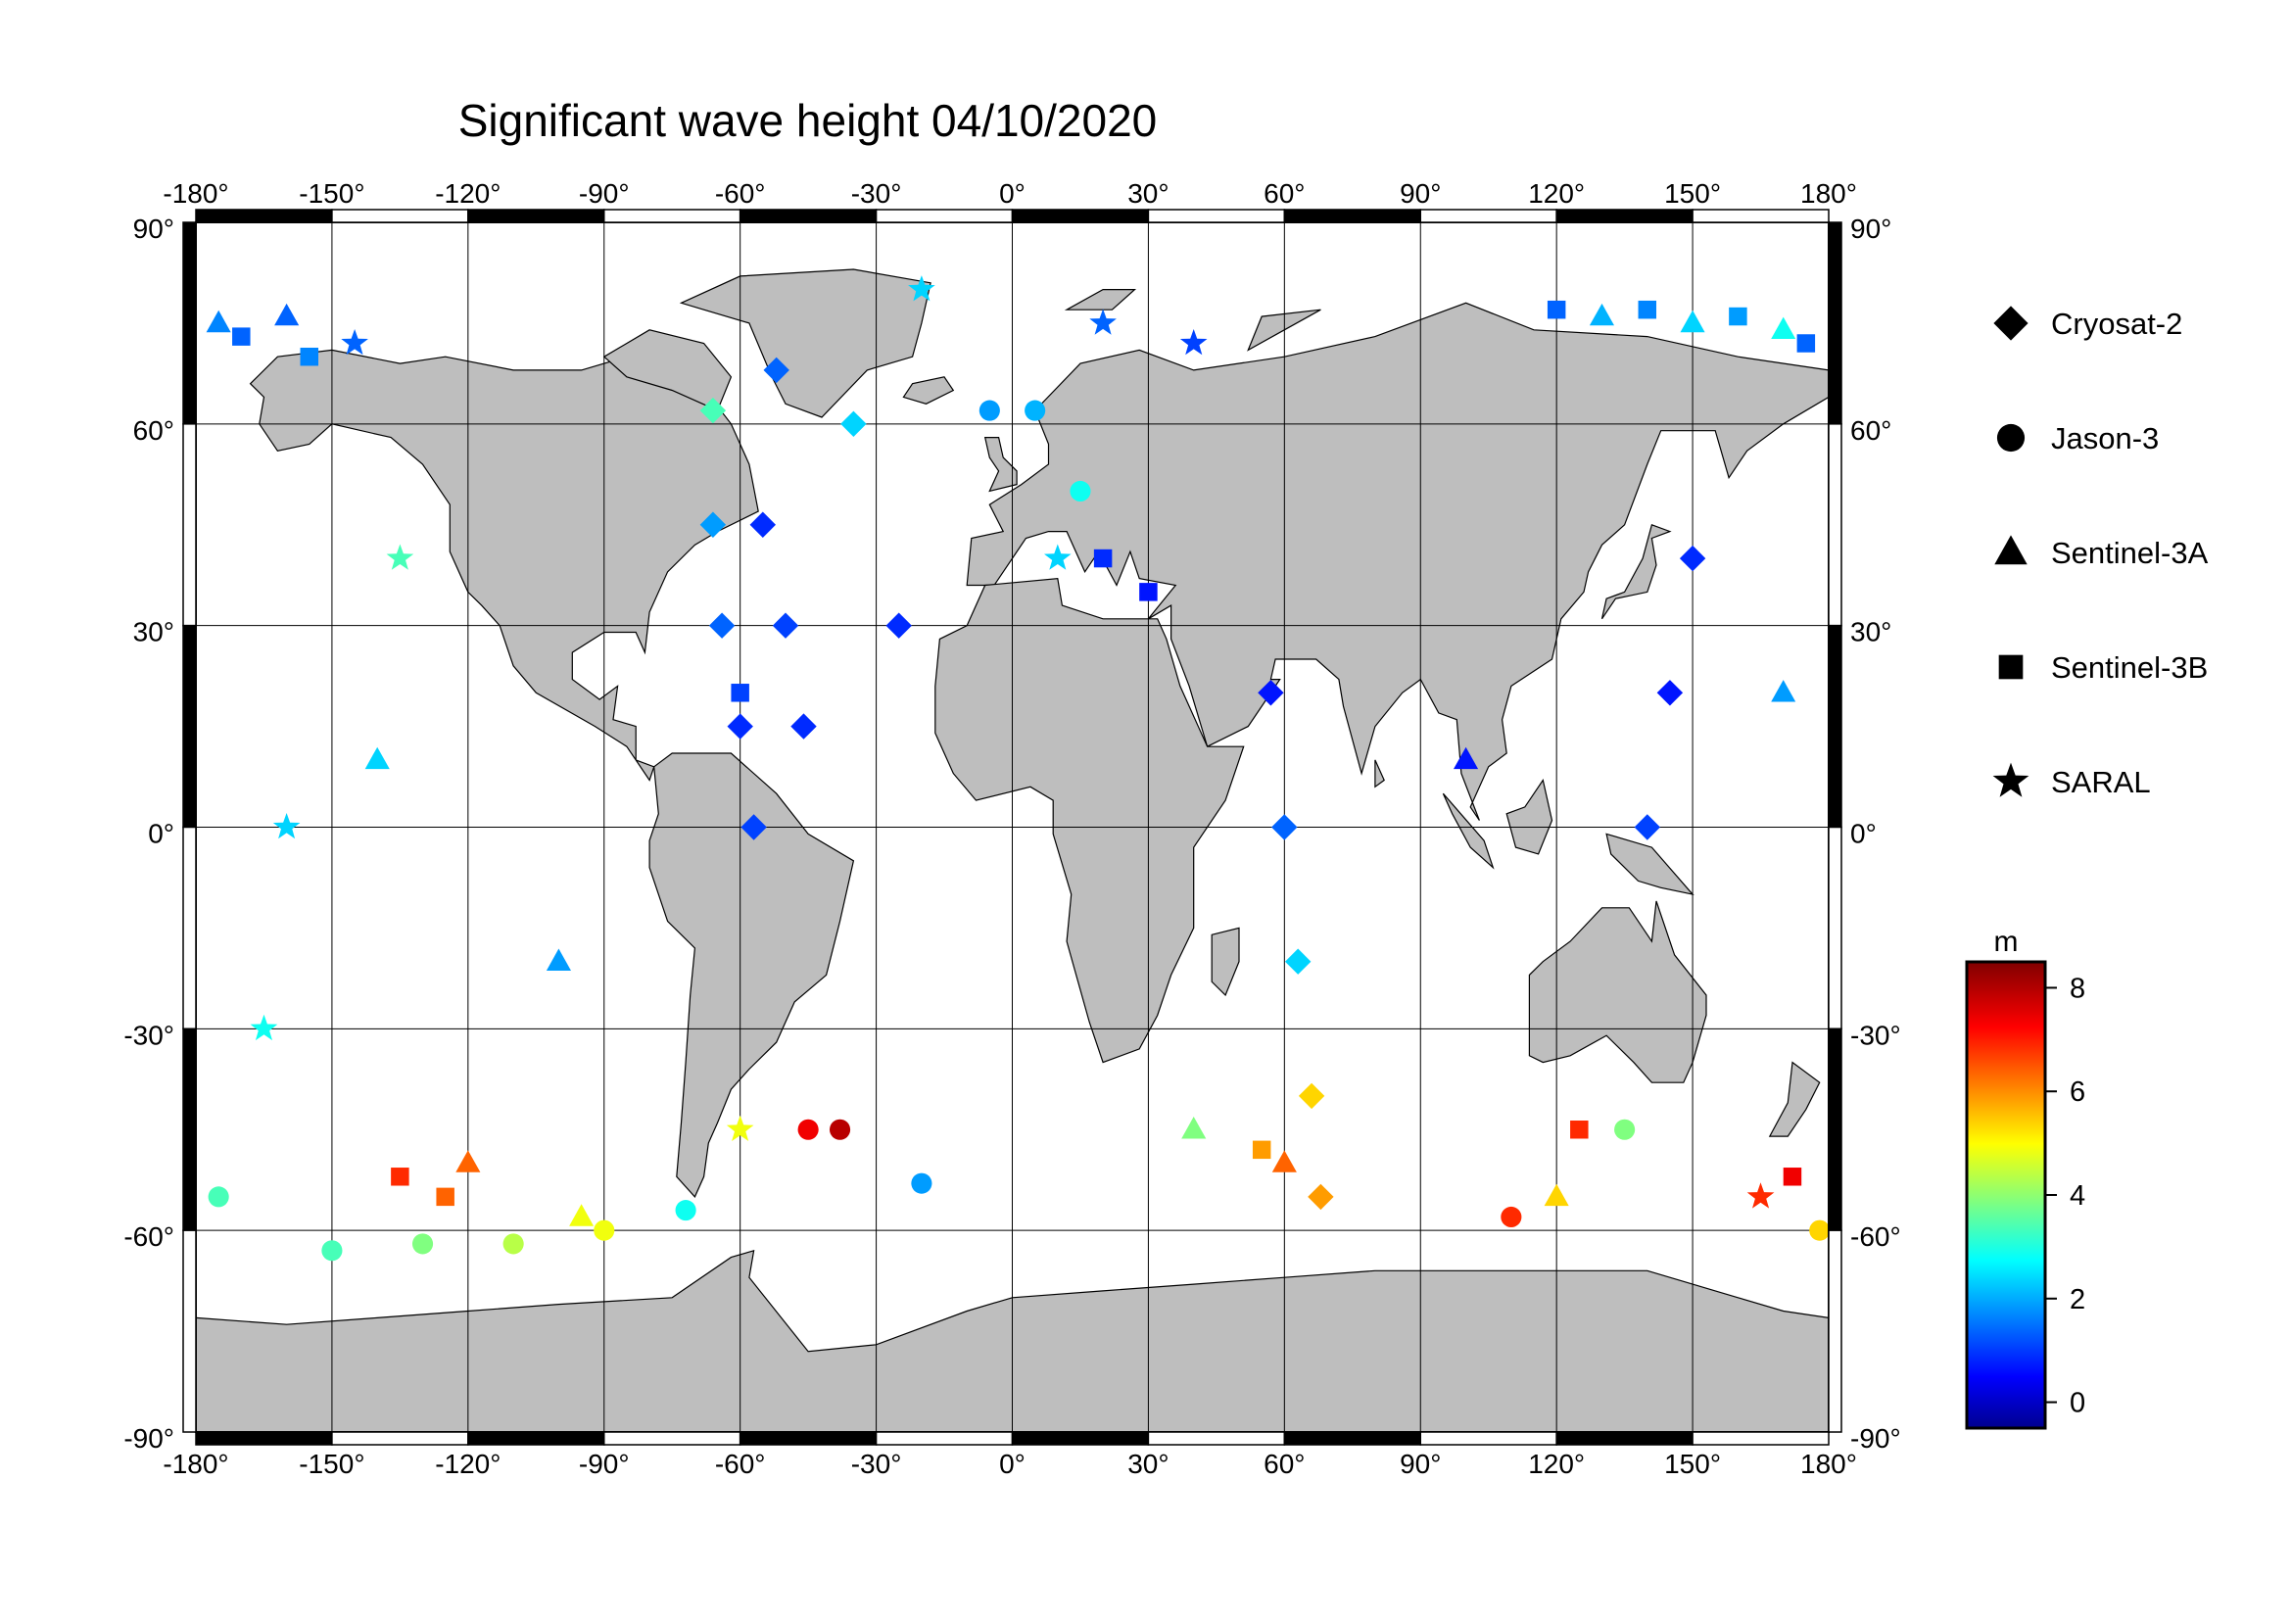  What do you see at coordinates (1100, 299) in the screenshot?
I see `land-svalbard` at bounding box center [1100, 299].